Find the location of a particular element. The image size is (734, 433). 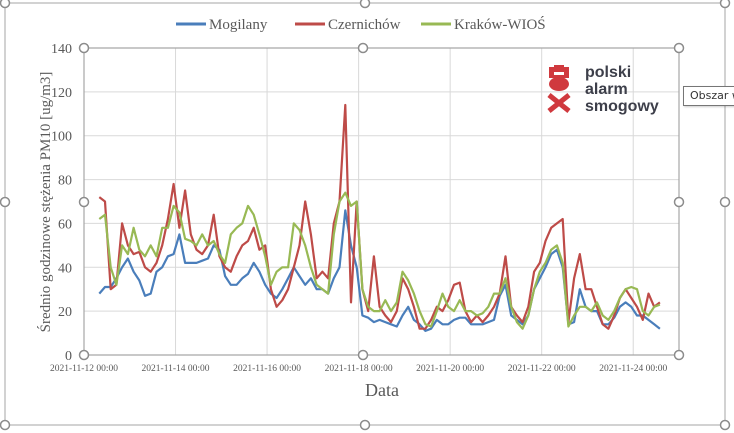

x-axis-title: Data is located at coordinates (382, 390).